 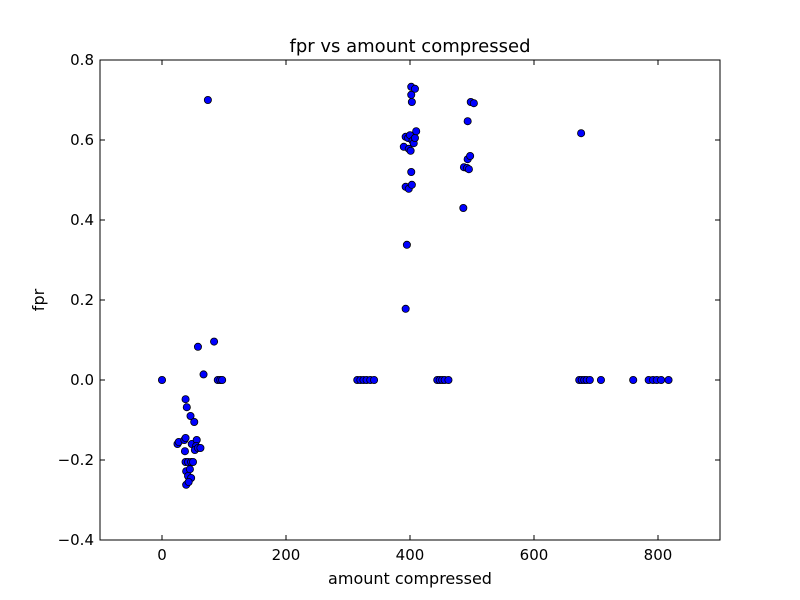 I want to click on x-tick-label: 0, so click(x=162, y=555).